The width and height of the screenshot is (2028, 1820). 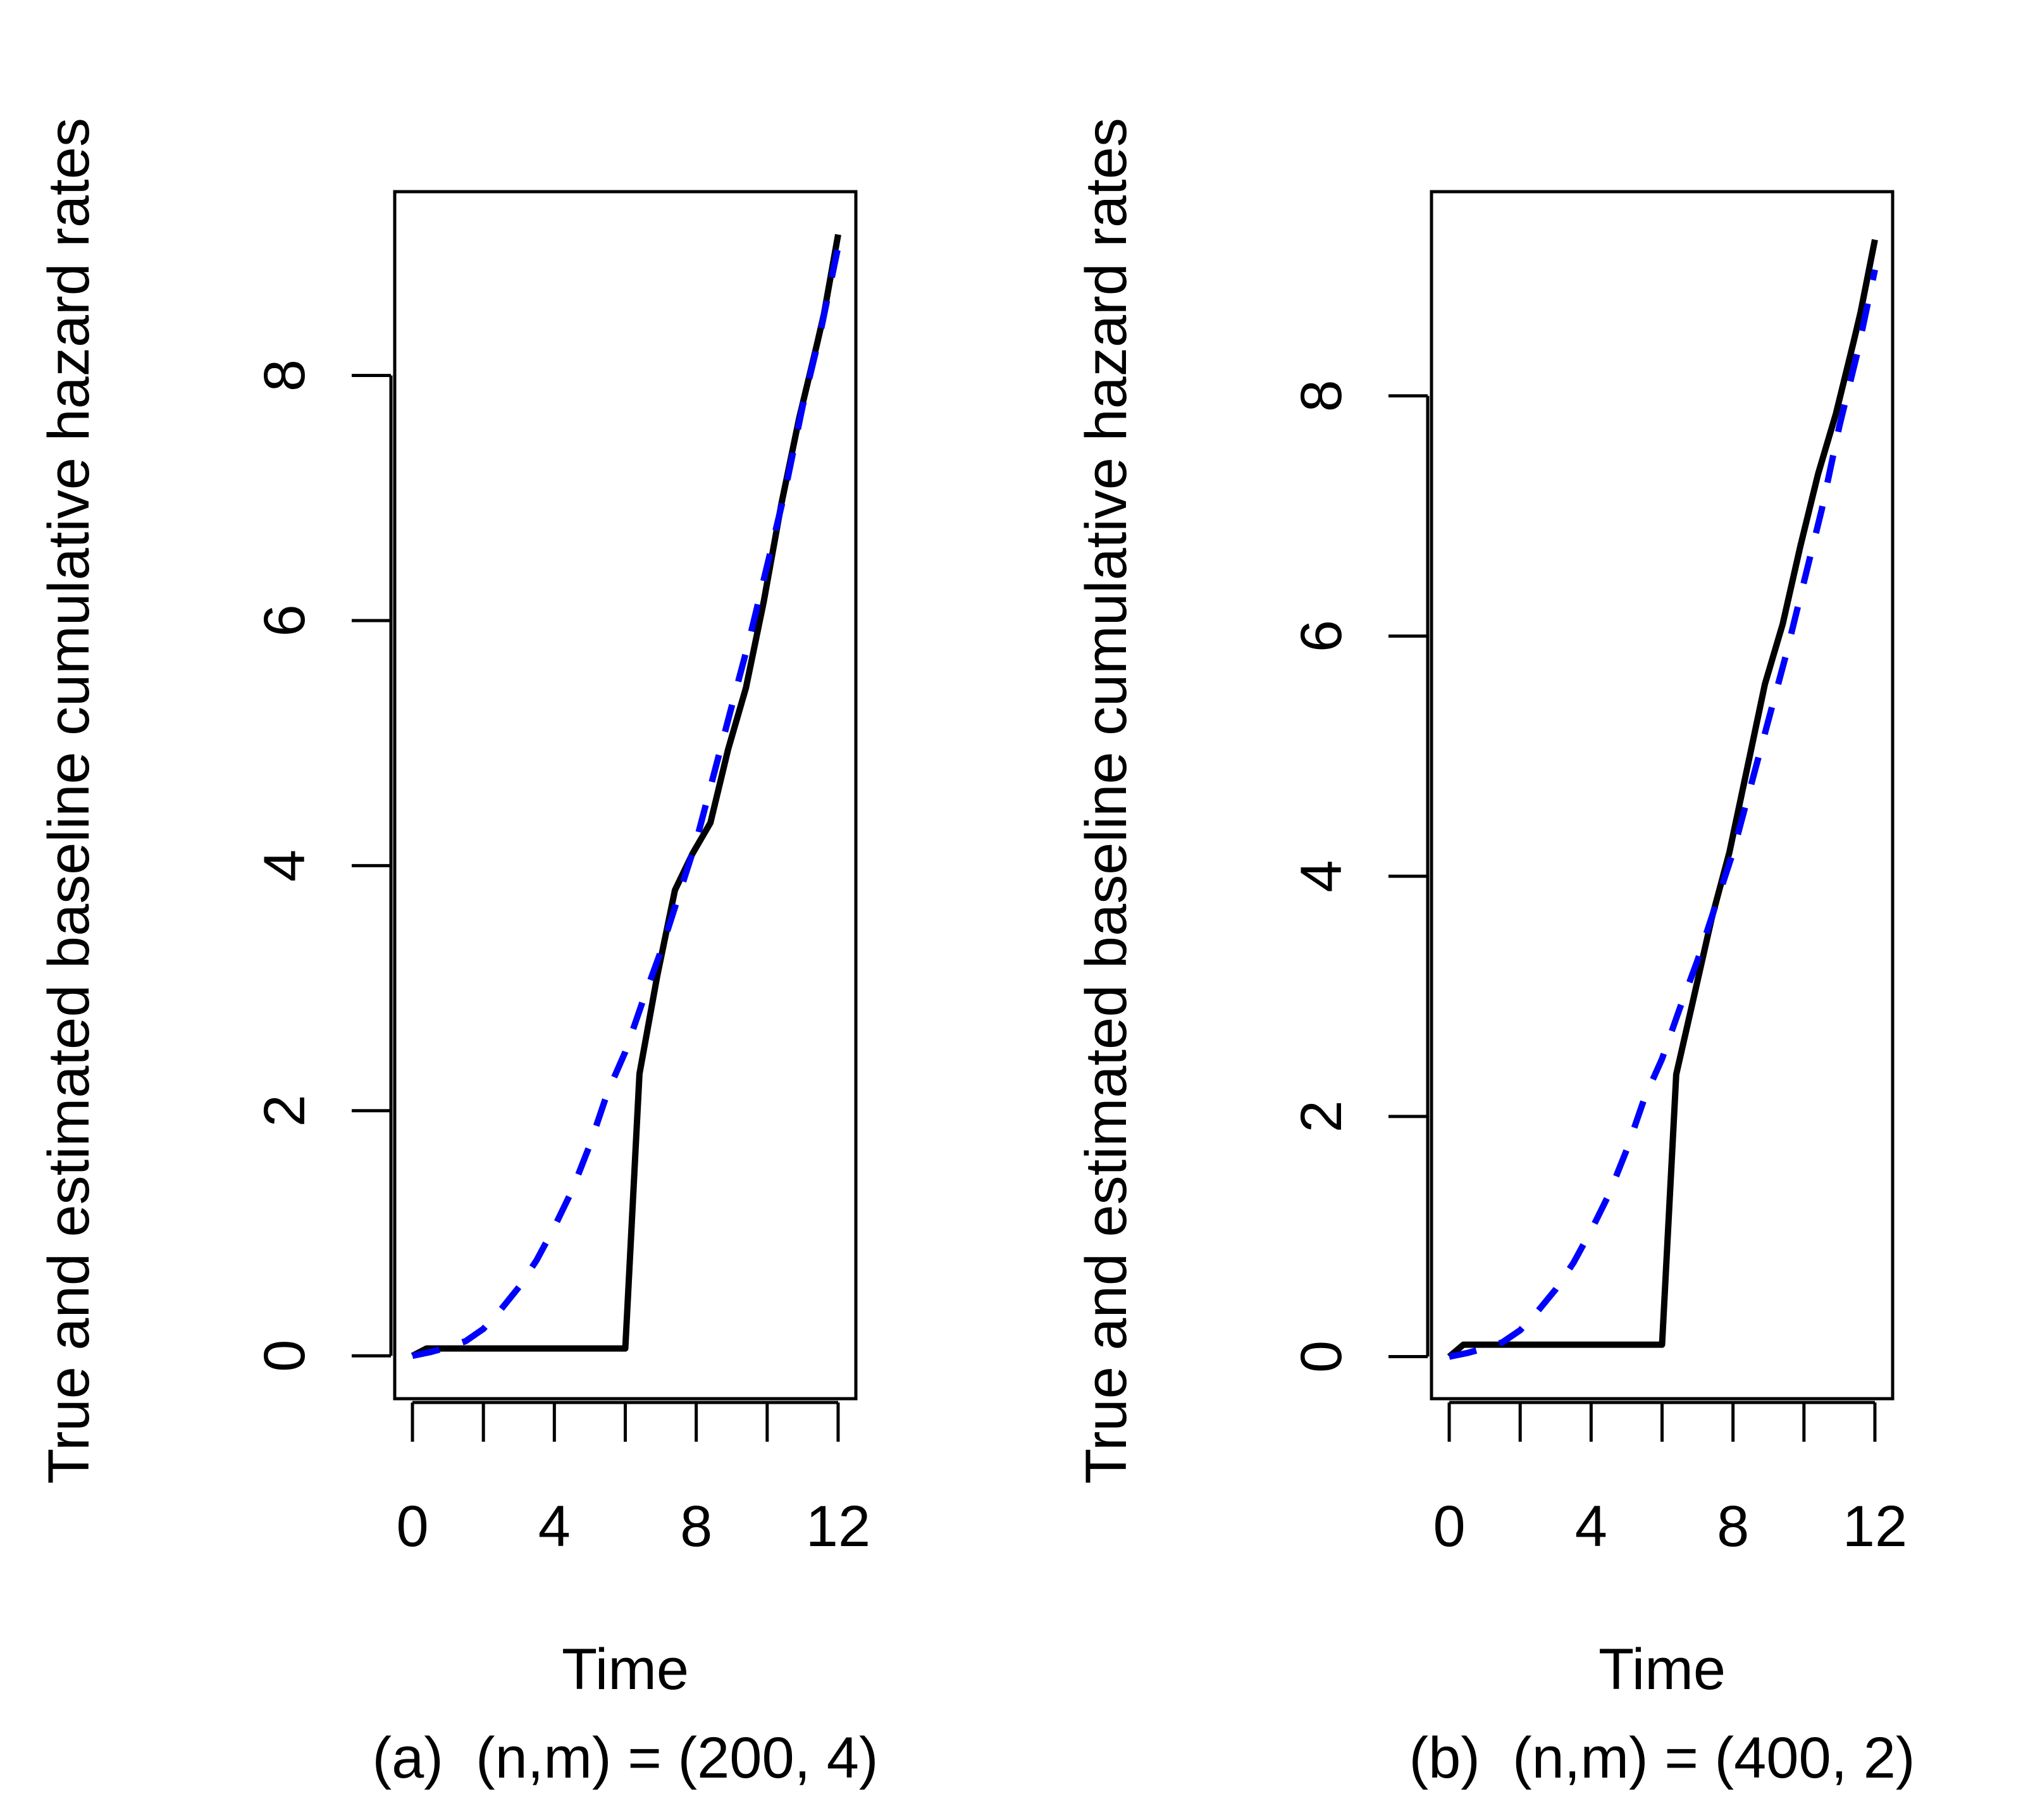 What do you see at coordinates (1662, 1758) in the screenshot?
I see `panel-caption: (b) (n,m) = (400, 2)` at bounding box center [1662, 1758].